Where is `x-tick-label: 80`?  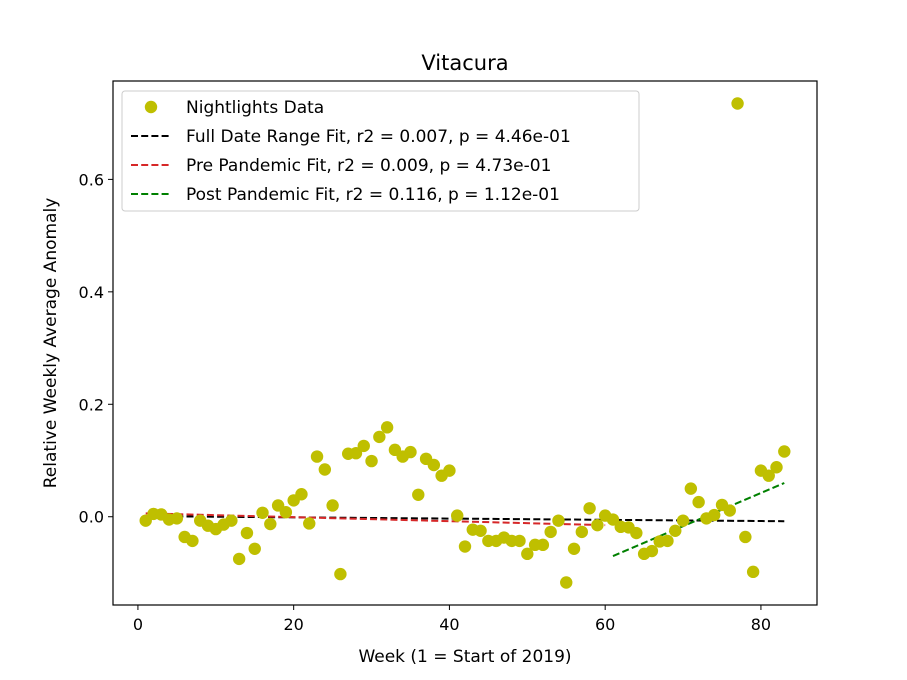
x-tick-label: 80 is located at coordinates (761, 624).